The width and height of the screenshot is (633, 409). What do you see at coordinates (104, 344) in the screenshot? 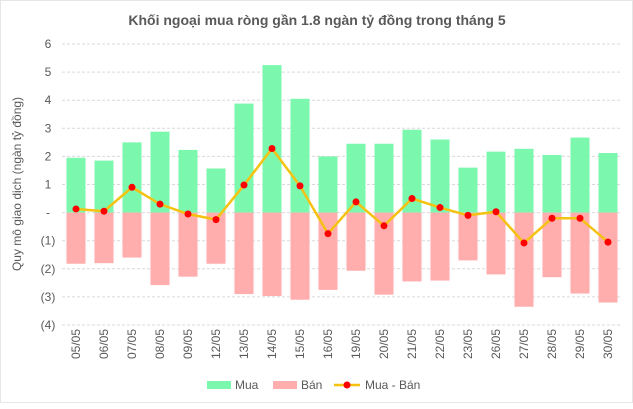
I see `x-tick-label: 06/05` at bounding box center [104, 344].